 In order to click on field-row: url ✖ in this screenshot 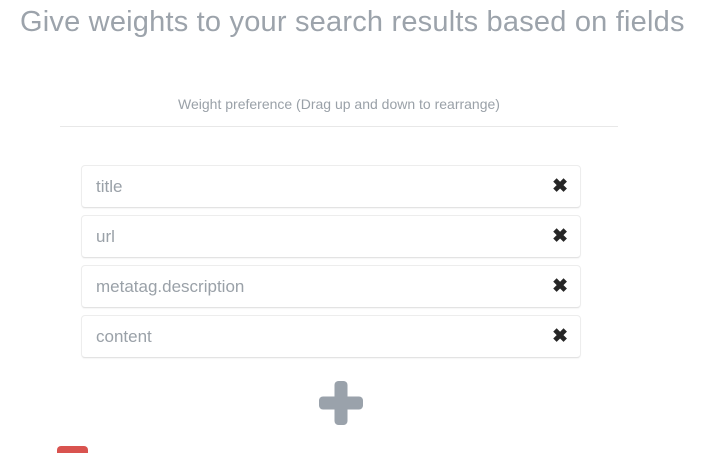, I will do `click(331, 236)`.